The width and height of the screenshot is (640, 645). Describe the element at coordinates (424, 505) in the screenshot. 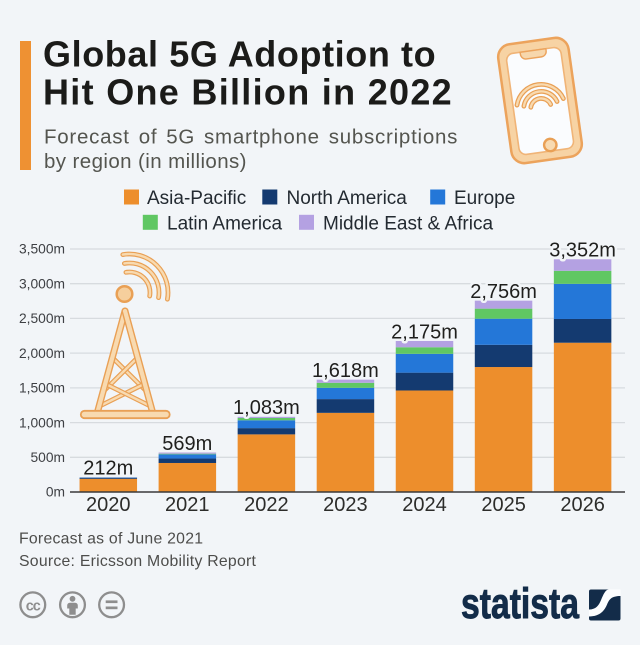

I see `svg-text: 2024` at that location.